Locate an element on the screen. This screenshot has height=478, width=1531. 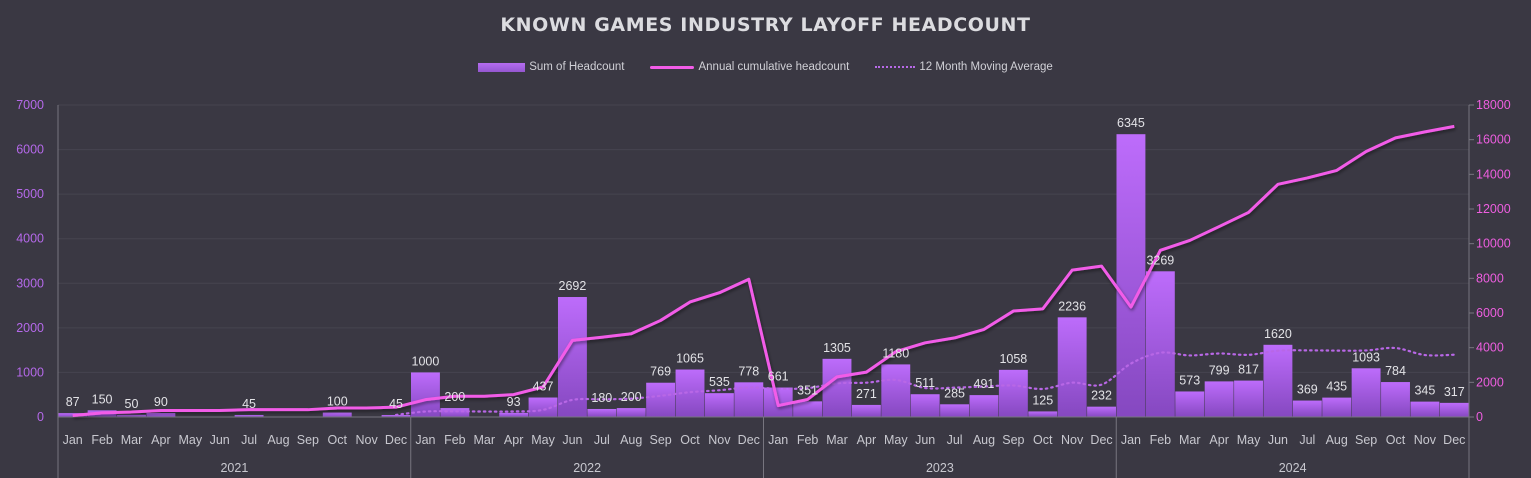
legend-item-cumulative: Annual cumulative headcount is located at coordinates (749, 67).